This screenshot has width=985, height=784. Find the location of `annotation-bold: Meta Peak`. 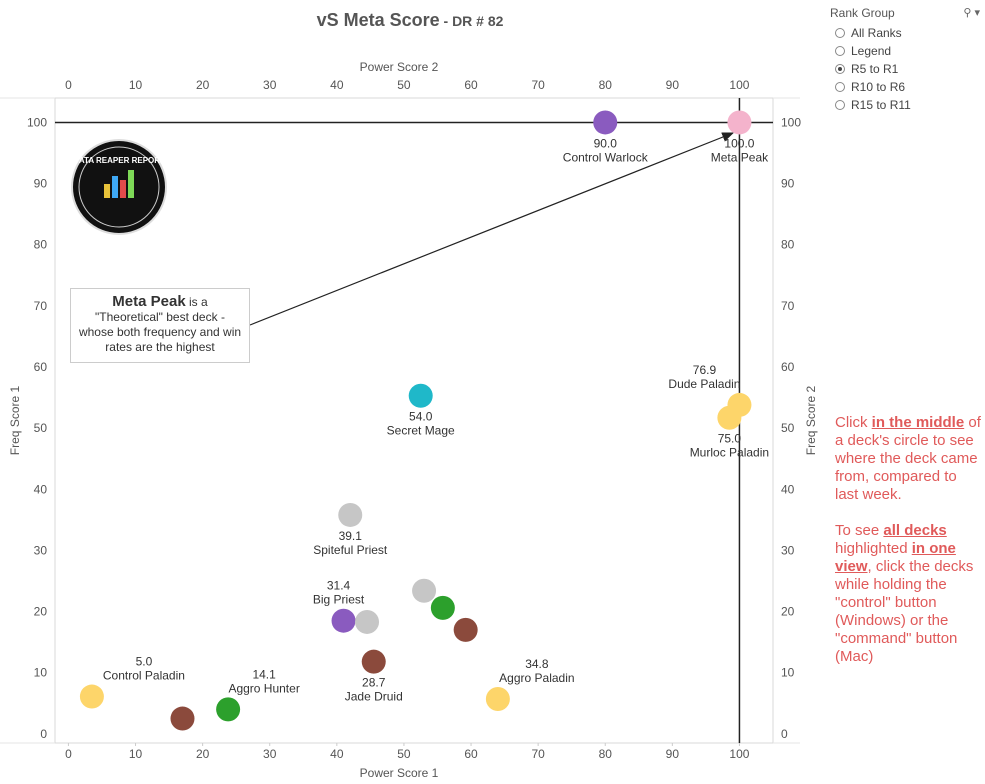

annotation-bold: Meta Peak is located at coordinates (149, 301).